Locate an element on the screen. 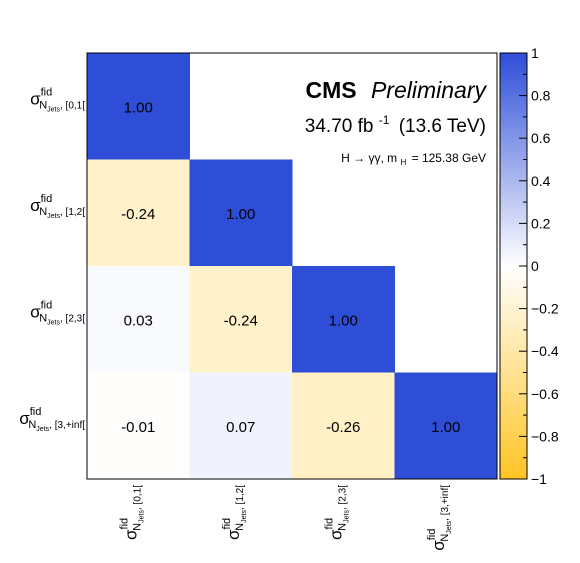 The image size is (580, 563). sigma-bin-label: , [1,2[ is located at coordinates (72, 212).